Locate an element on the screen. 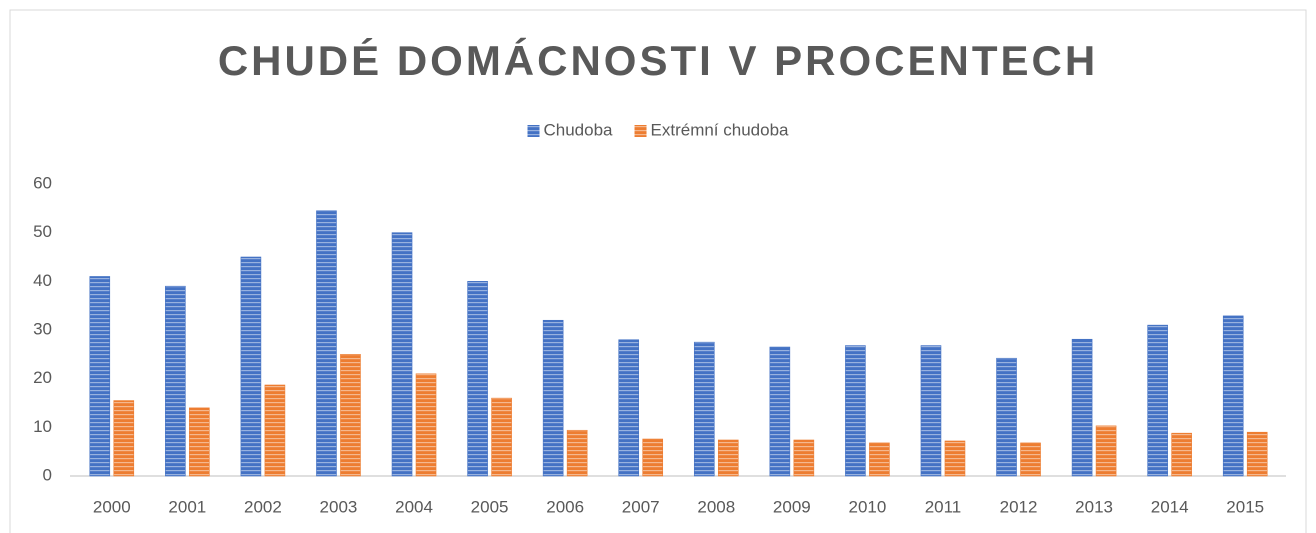 The image size is (1316, 533). x-tick-label: 2006 is located at coordinates (565, 506).